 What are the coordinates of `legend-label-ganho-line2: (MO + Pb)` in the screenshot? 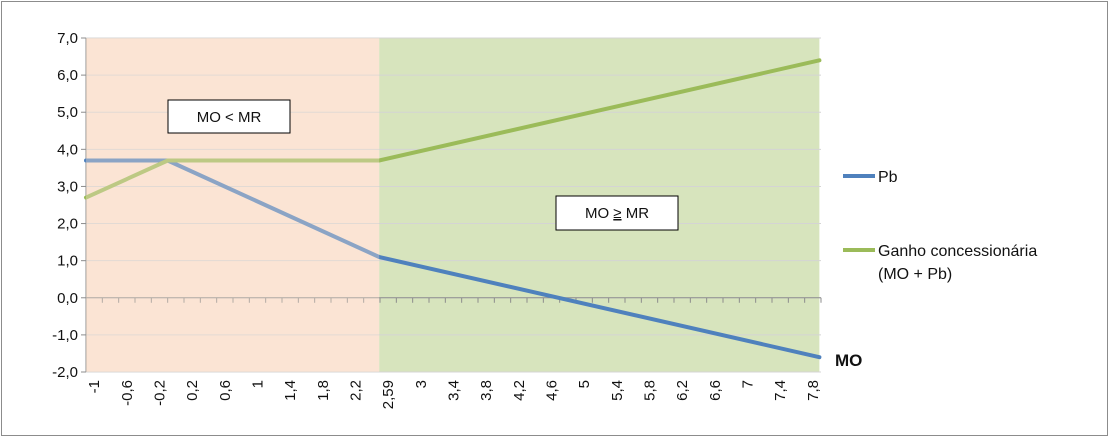 It's located at (915, 274).